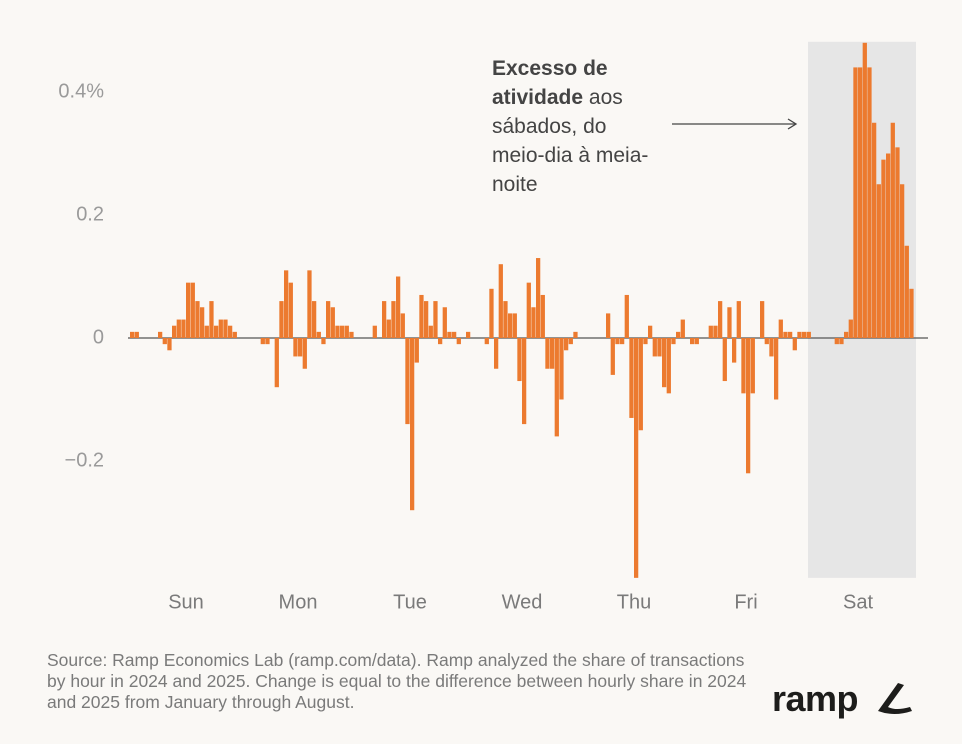 This screenshot has height=744, width=962. What do you see at coordinates (894, 698) in the screenshot?
I see `logo-icon` at bounding box center [894, 698].